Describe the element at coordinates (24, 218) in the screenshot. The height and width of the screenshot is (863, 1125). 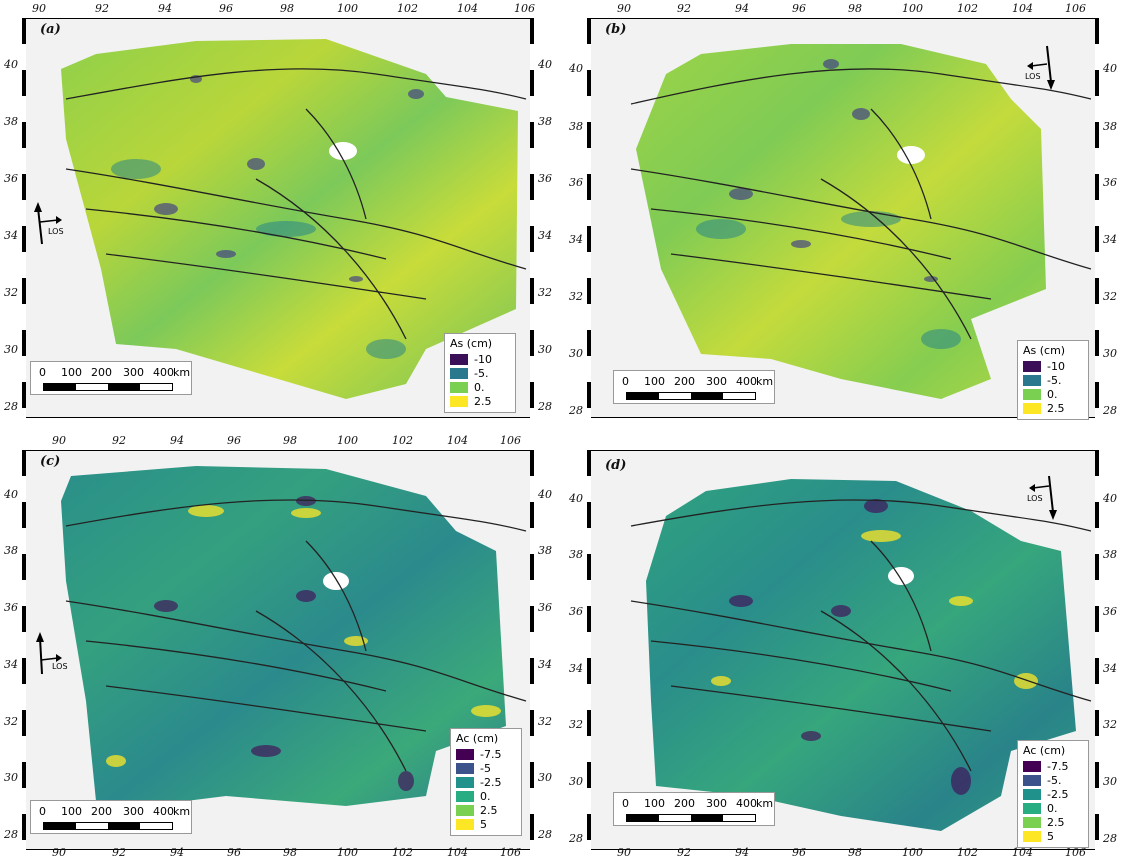
I see `frame-edge-left` at that location.